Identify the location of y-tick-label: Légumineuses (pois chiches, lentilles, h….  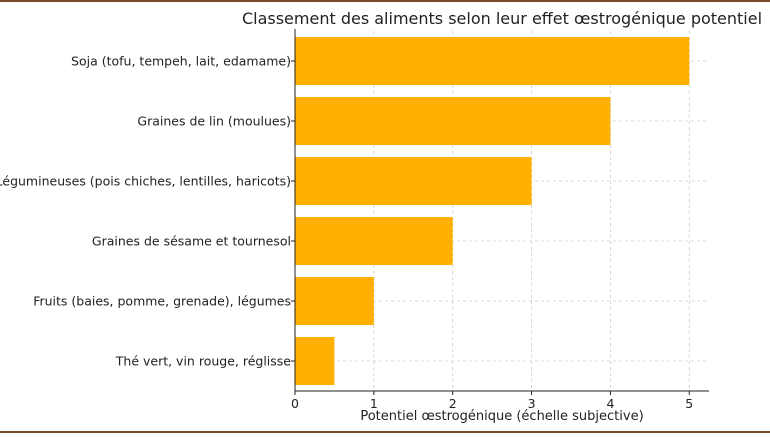
(145, 181).